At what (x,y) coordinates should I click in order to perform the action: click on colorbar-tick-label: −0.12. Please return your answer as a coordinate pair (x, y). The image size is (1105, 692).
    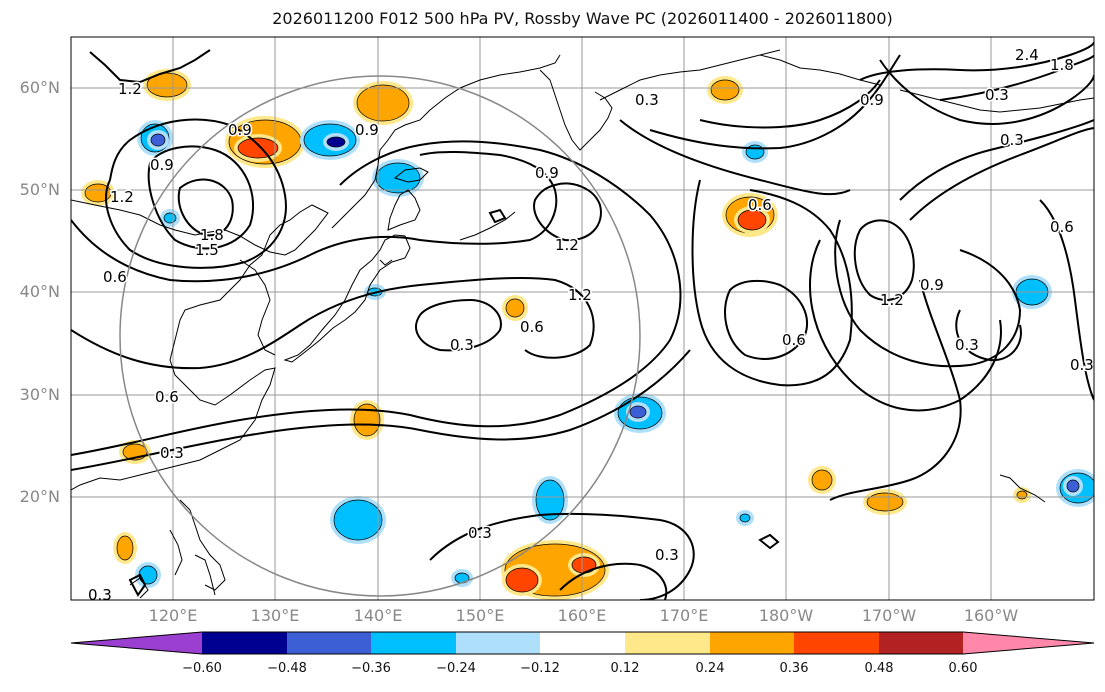
    Looking at the image, I should click on (540, 668).